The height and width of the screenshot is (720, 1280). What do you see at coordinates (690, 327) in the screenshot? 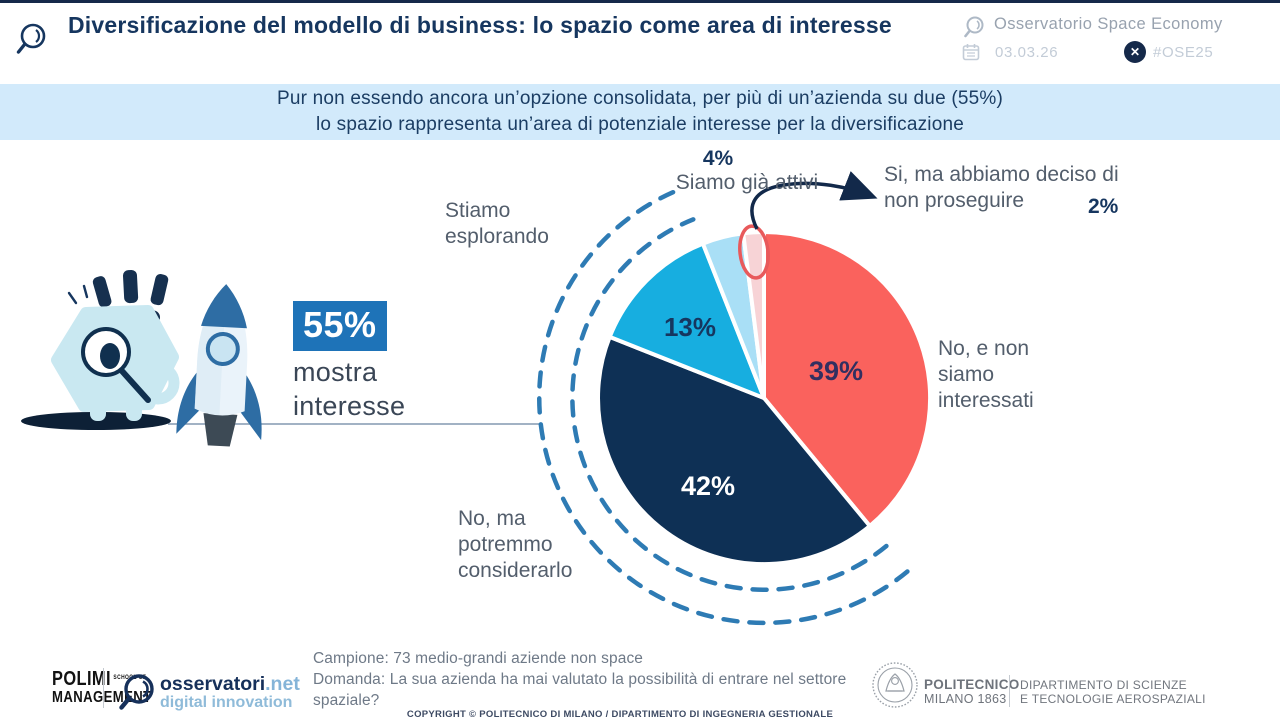
I see `pct-label-stiamo-esplorando: 13%` at bounding box center [690, 327].